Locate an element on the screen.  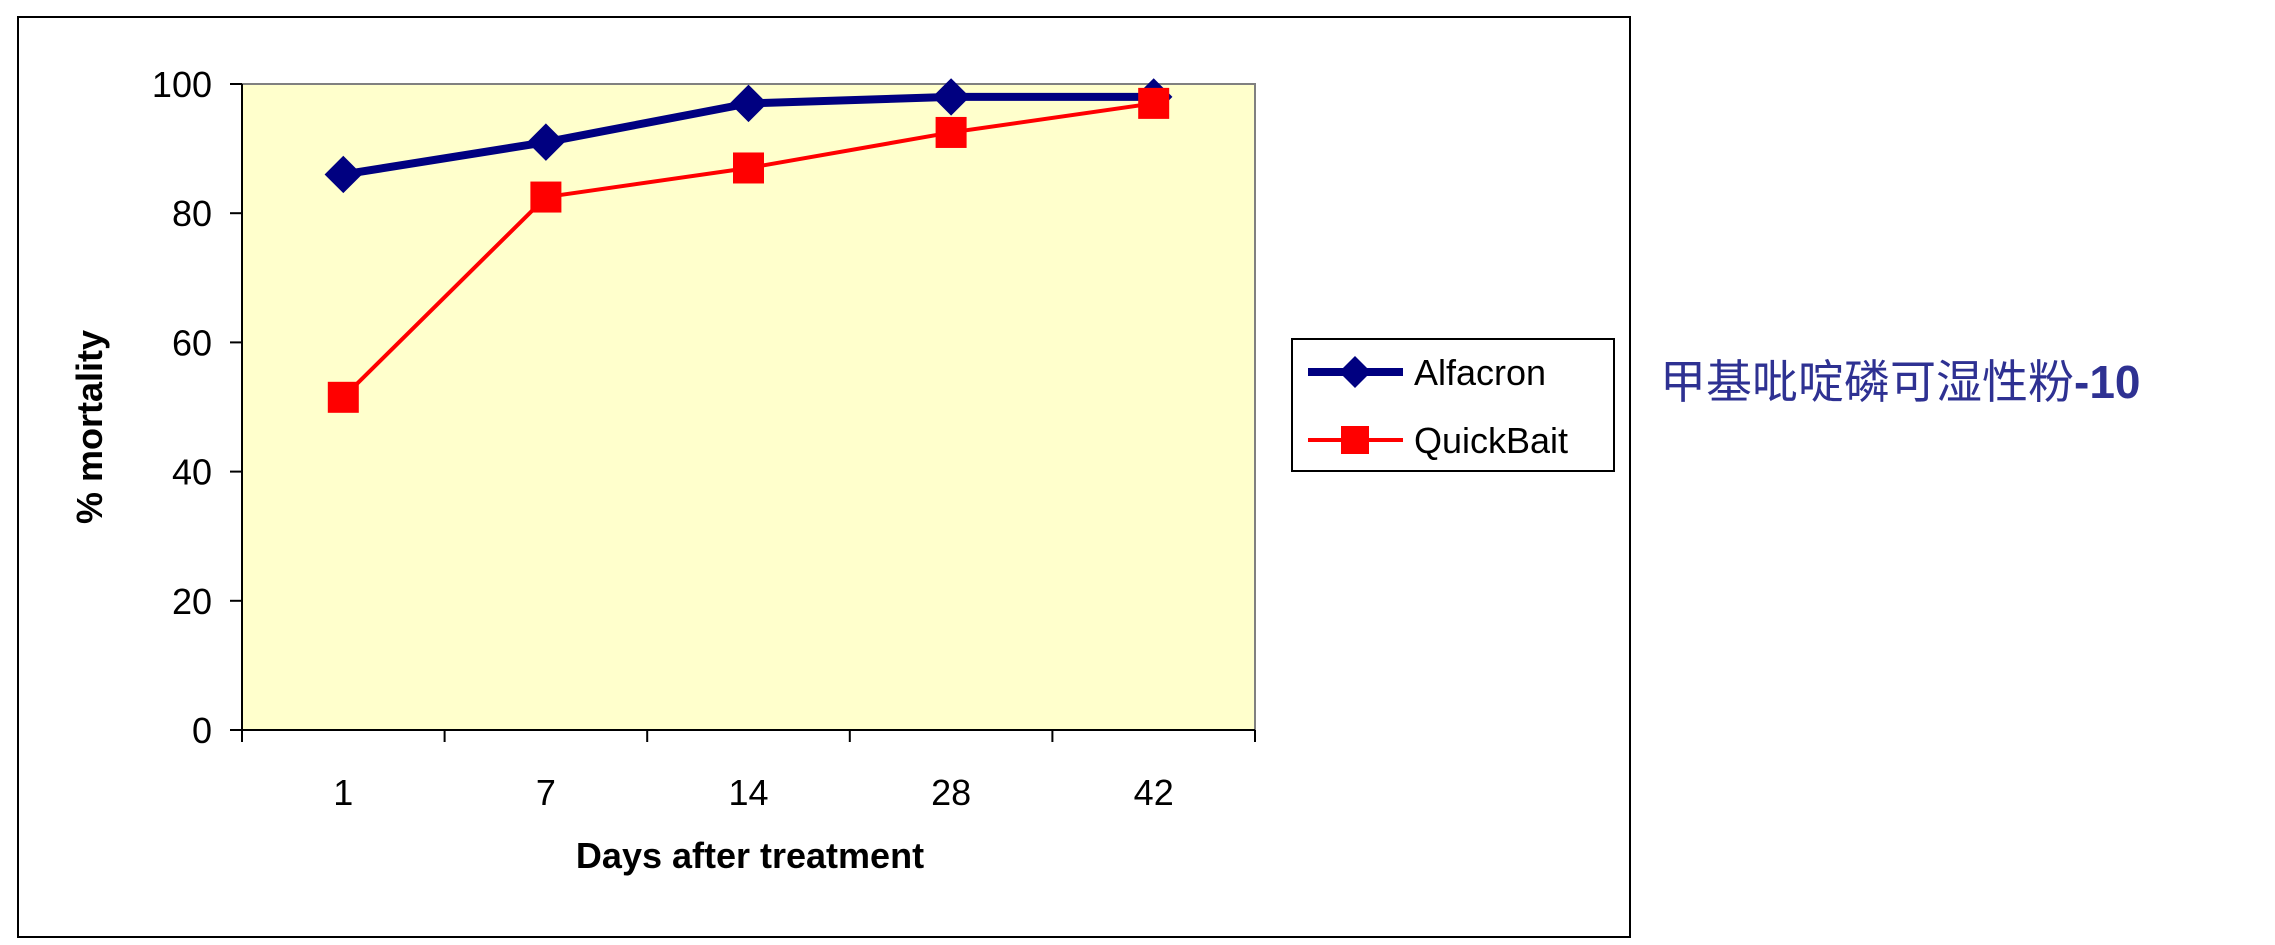
y-tick-label: 40 is located at coordinates (192, 472).